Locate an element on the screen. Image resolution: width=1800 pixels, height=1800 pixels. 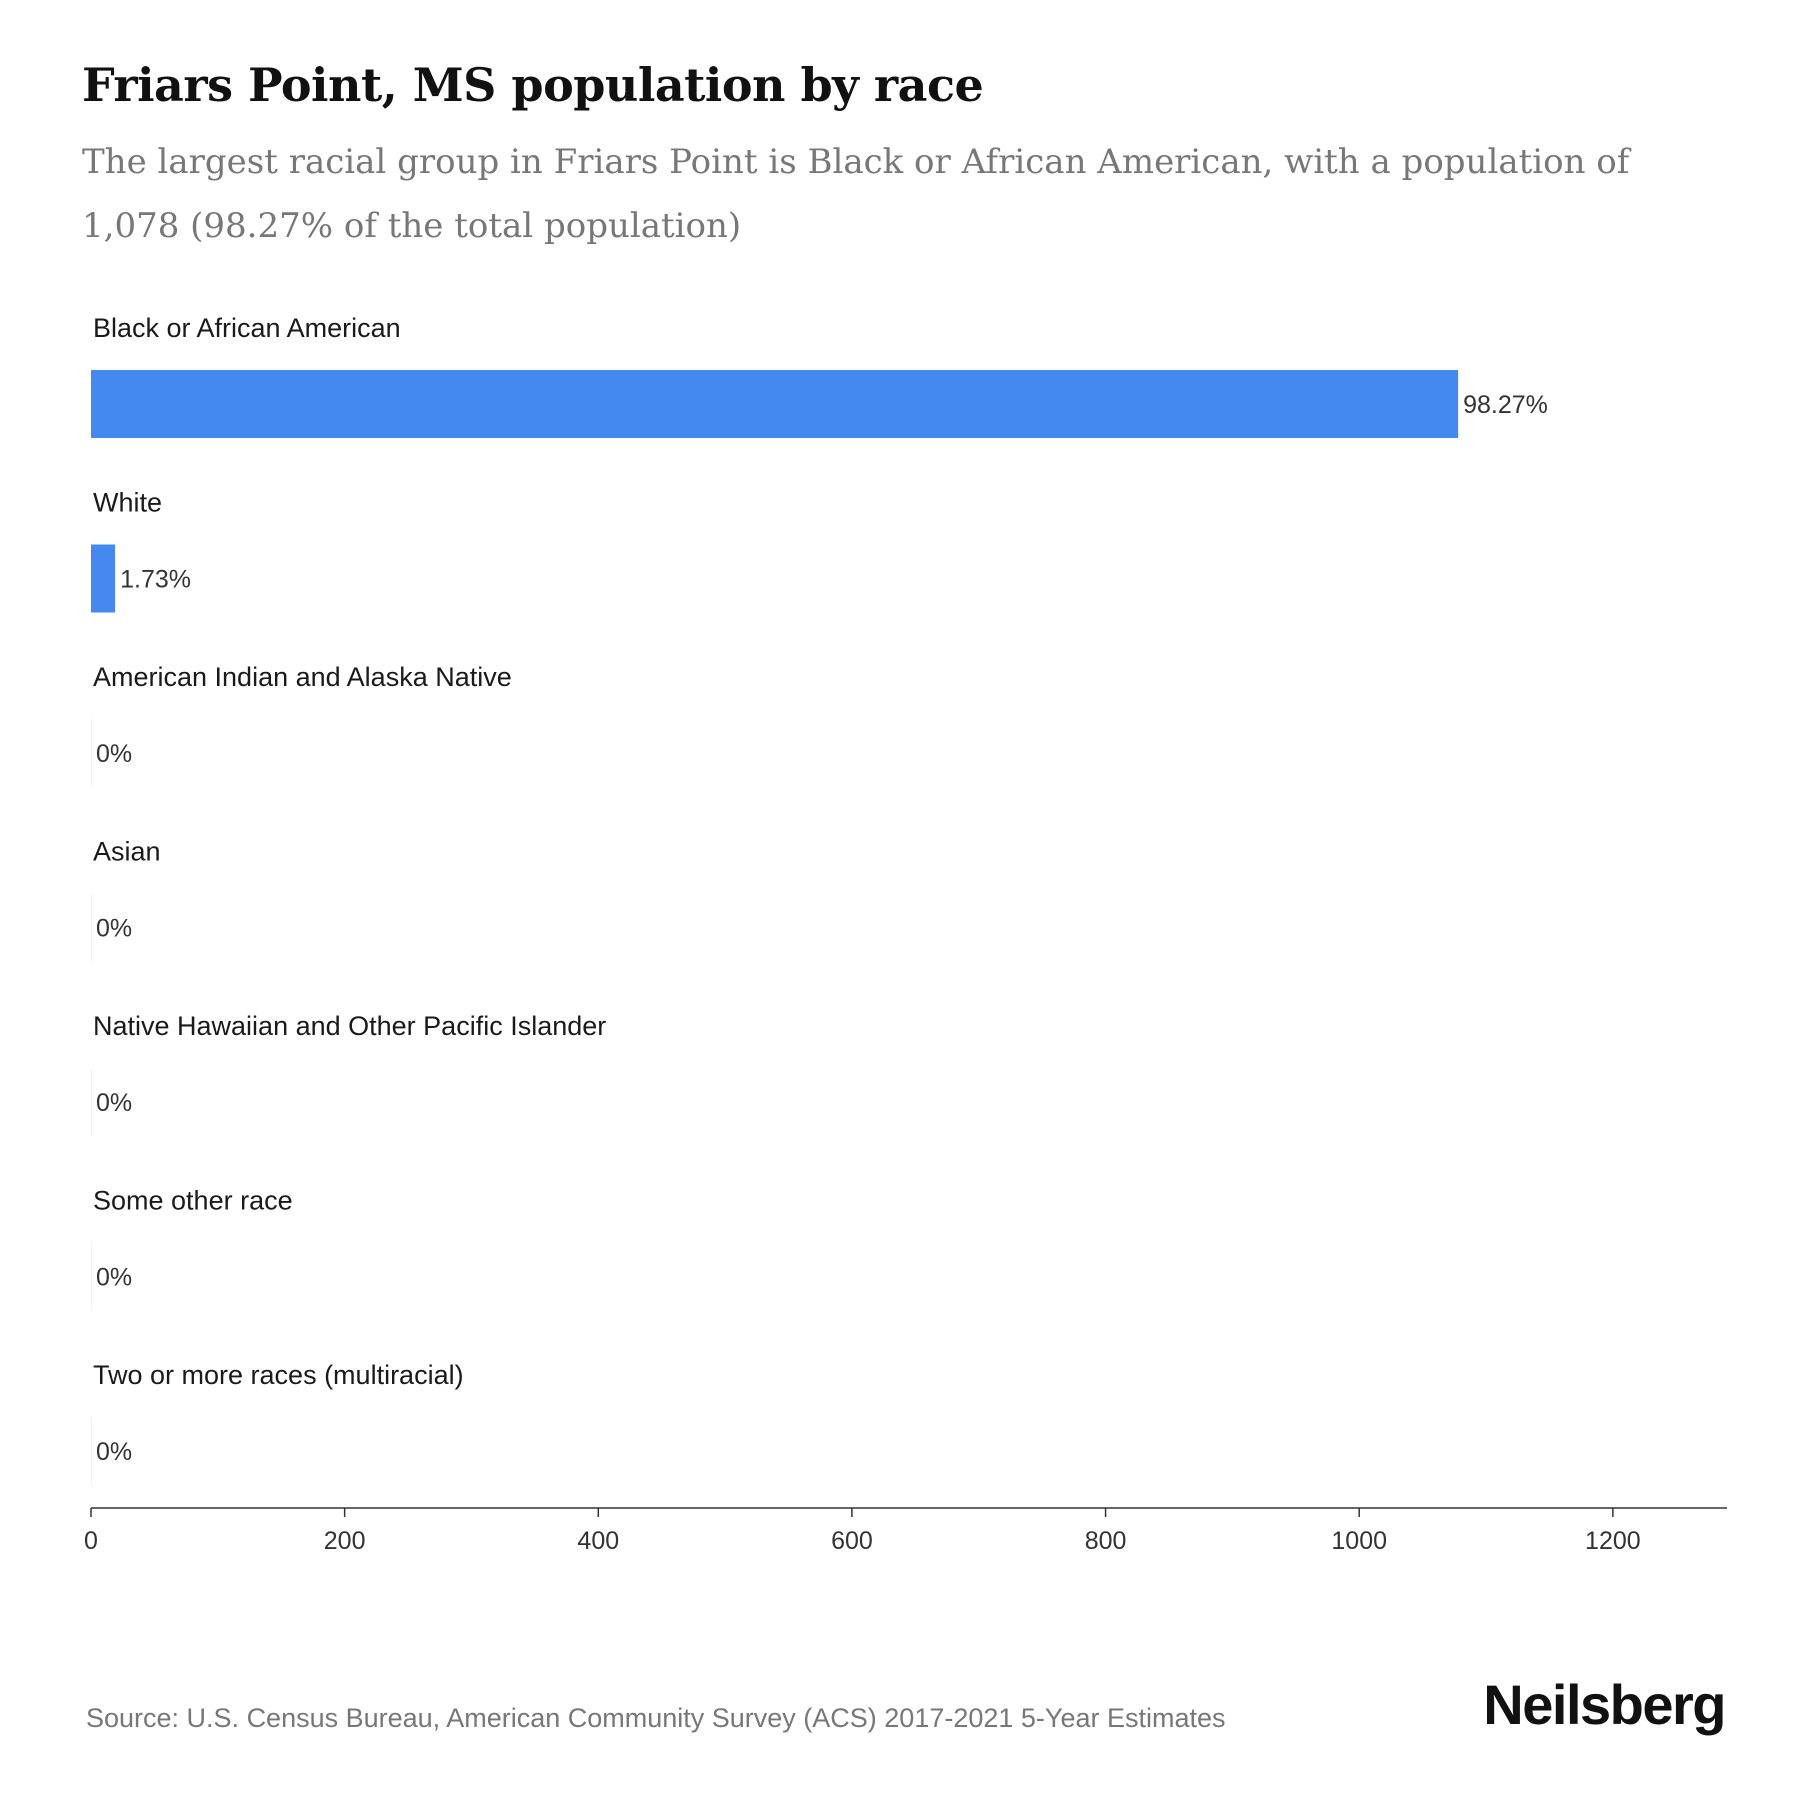
x-tick-label: 0 is located at coordinates (91, 1541).